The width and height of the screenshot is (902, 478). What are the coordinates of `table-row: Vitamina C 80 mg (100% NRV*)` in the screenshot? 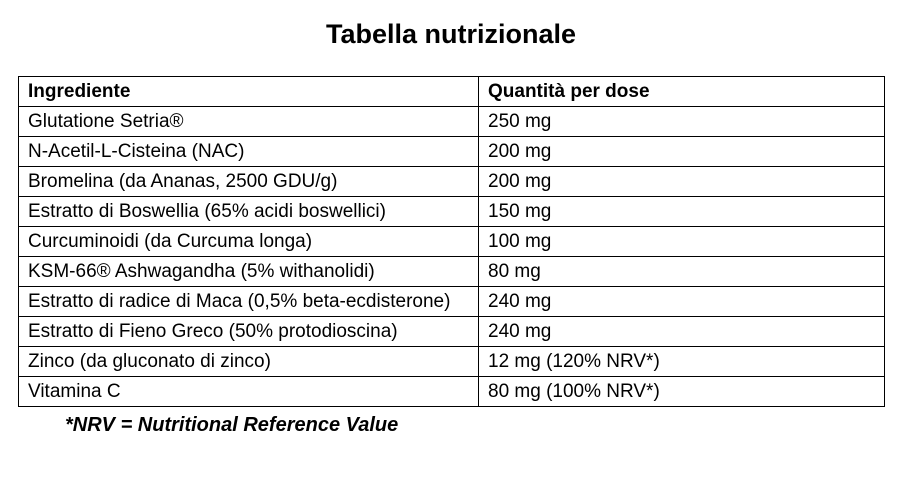 It's located at (451, 391).